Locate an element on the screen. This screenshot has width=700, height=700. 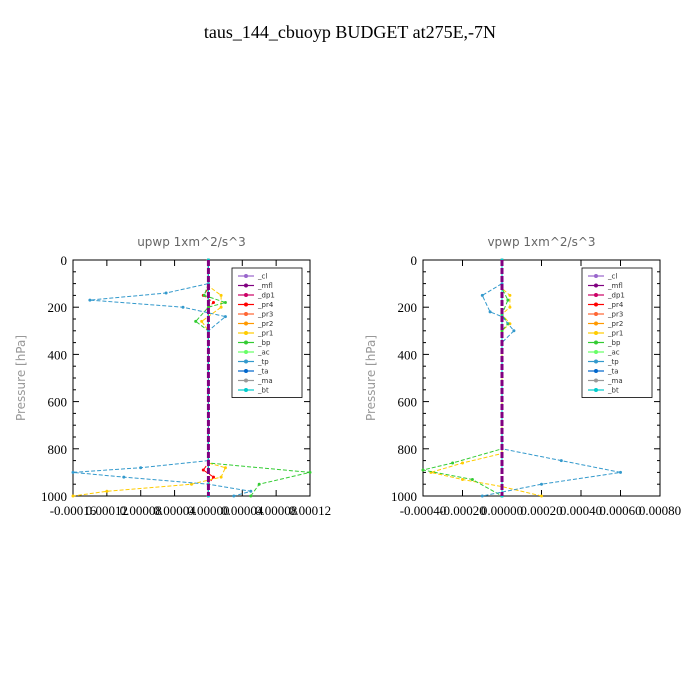
x-tick-label: -0.00040 is located at coordinates (423, 510).